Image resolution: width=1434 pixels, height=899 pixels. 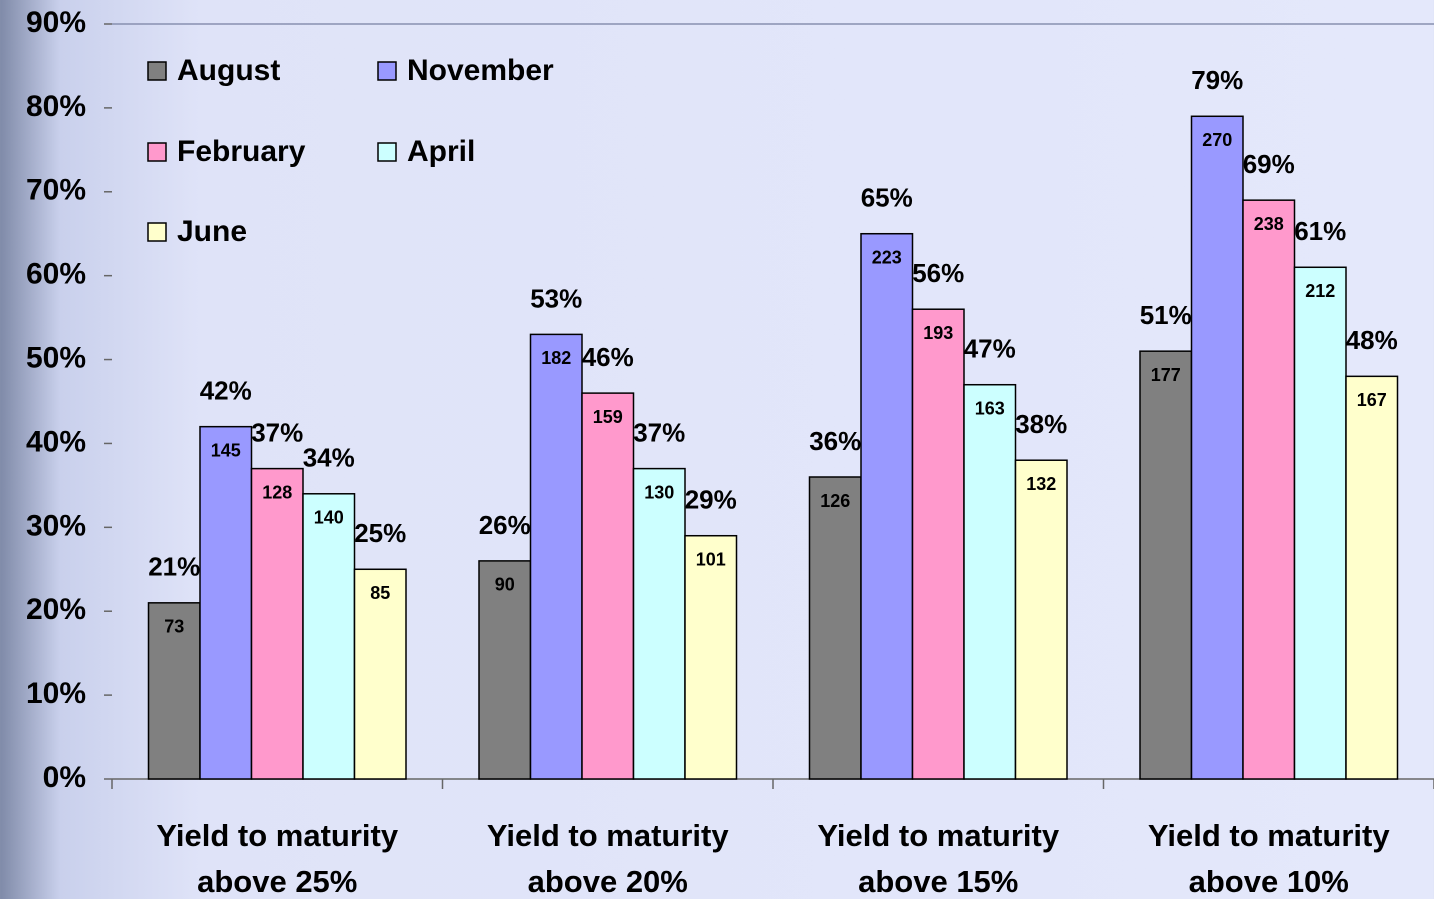 What do you see at coordinates (1372, 340) in the screenshot?
I see `value-label: 48%` at bounding box center [1372, 340].